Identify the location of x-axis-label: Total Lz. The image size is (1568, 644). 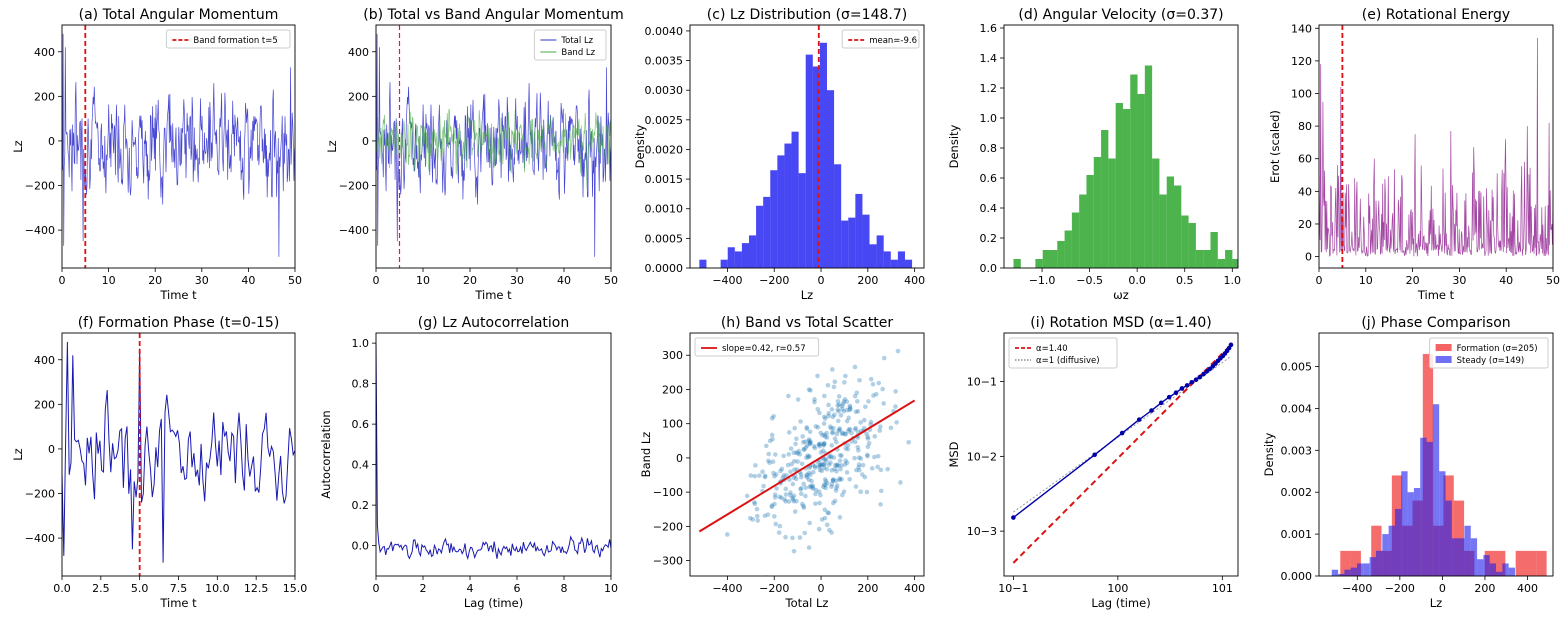
(807, 603).